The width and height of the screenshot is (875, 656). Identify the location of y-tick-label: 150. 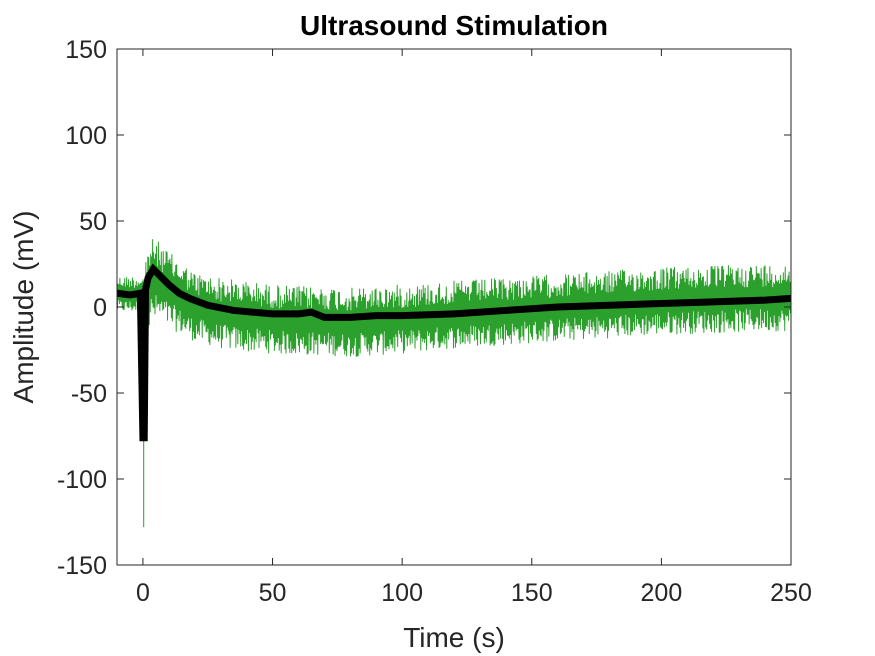
(86, 50).